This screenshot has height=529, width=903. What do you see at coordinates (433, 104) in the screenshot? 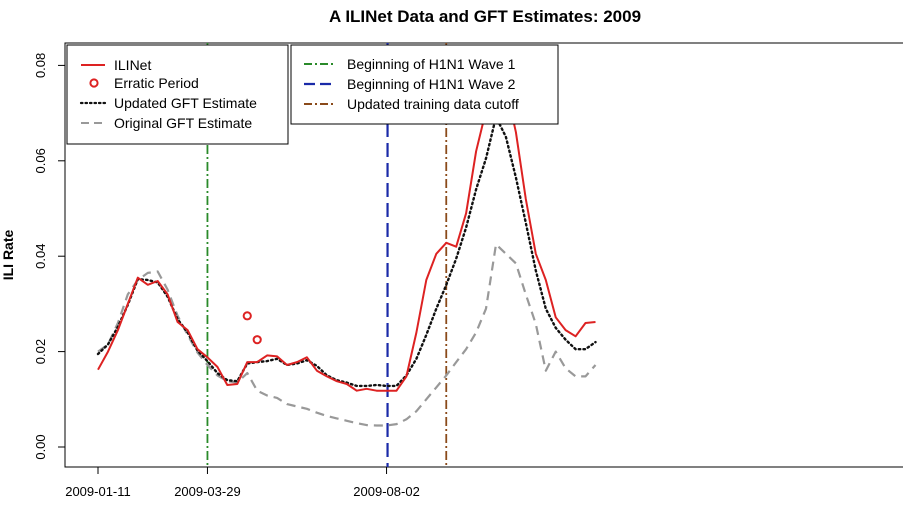
I see `legend-label-cutoff: Updated training data cutoff` at bounding box center [433, 104].